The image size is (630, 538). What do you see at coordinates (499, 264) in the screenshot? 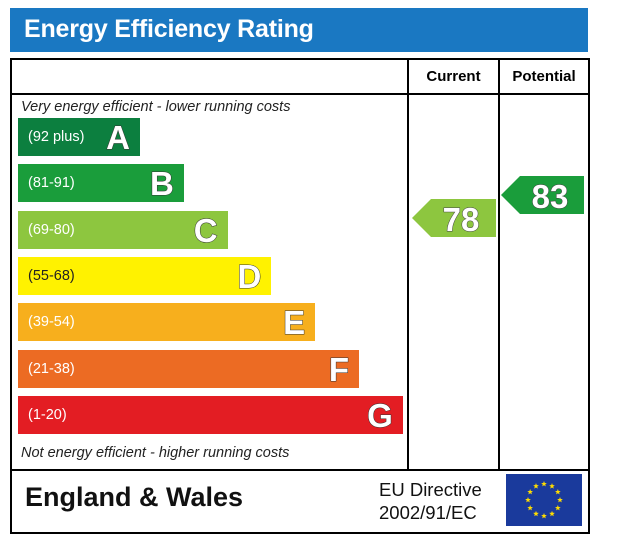
I see `column-divider-potential` at bounding box center [499, 264].